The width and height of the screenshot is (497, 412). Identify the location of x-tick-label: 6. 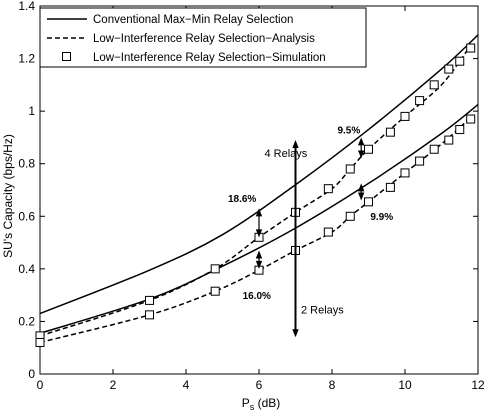
(259, 385).